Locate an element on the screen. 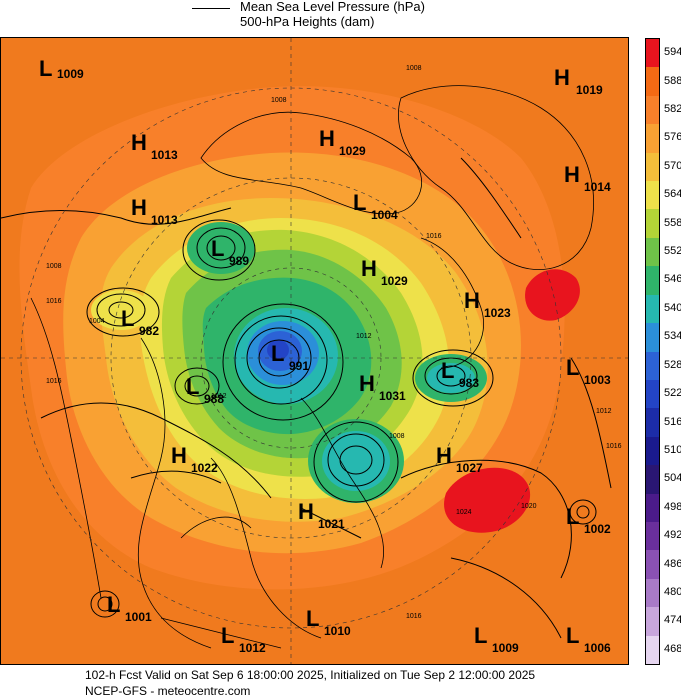  colorbar-level-label: 570 is located at coordinates (672, 165).